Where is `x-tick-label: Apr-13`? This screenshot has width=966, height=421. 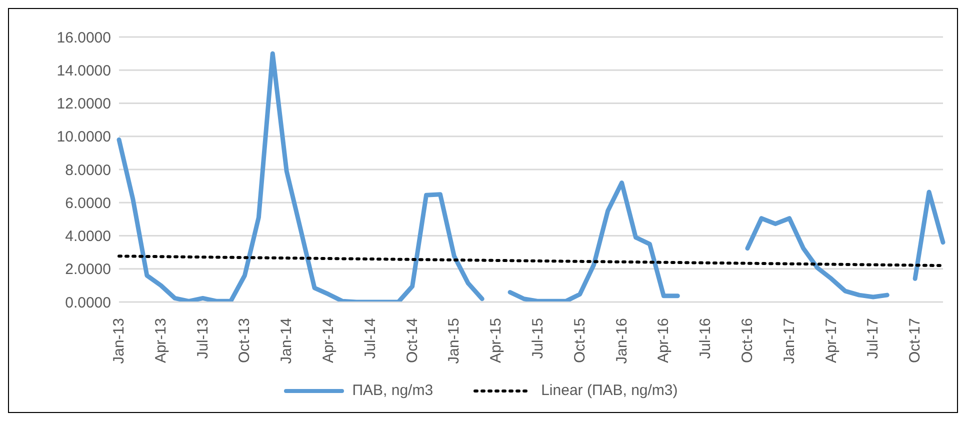
x-tick-label: Apr-13 is located at coordinates (161, 341).